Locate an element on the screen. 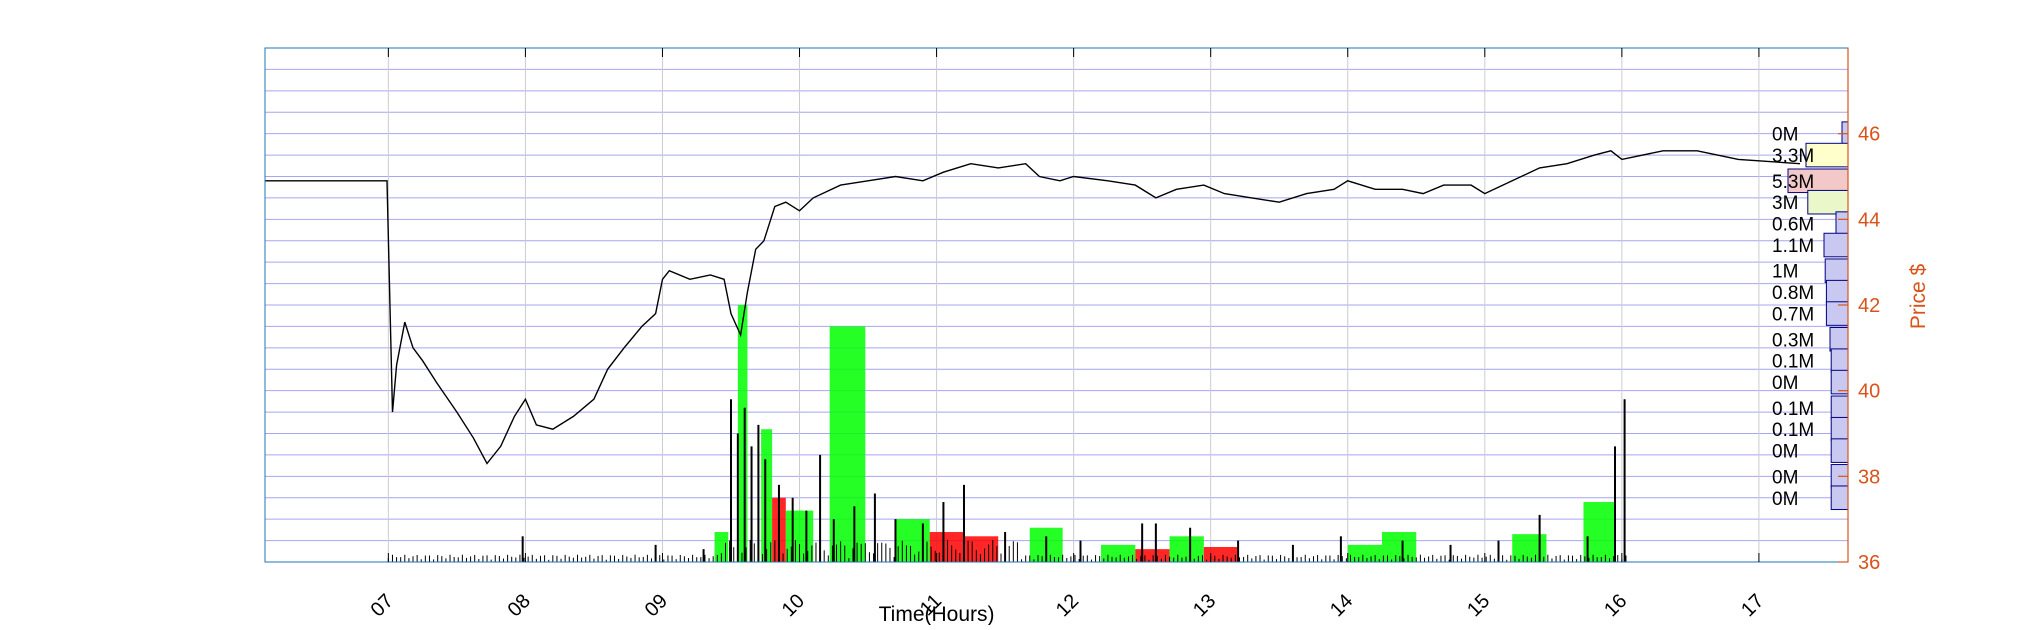 The image size is (2031, 630). volume-profile-label: 1M is located at coordinates (1785, 272).